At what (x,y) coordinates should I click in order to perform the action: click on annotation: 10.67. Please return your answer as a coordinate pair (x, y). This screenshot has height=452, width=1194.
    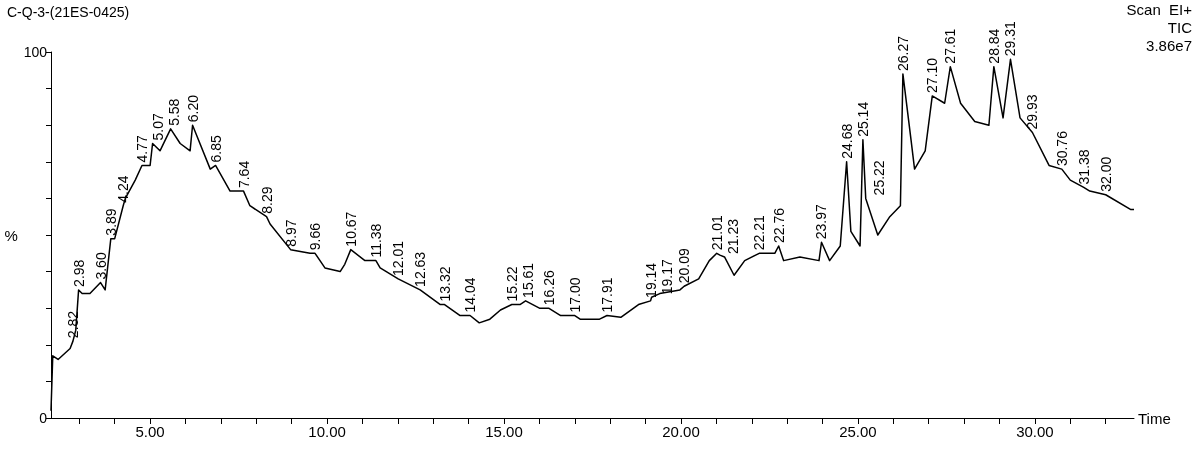
    Looking at the image, I should click on (350, 229).